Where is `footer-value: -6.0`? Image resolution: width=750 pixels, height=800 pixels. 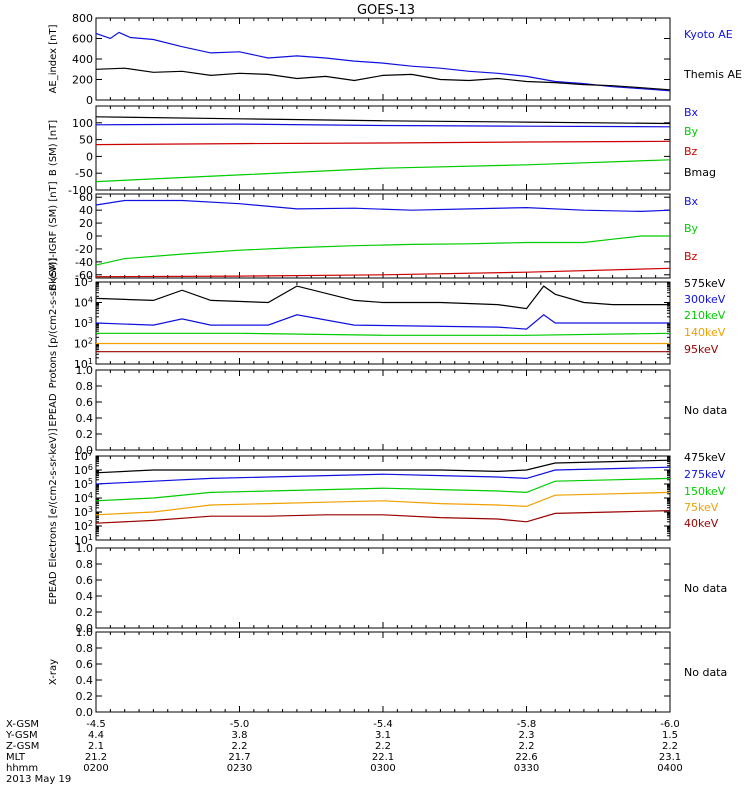
footer-value: -6.0 is located at coordinates (670, 724).